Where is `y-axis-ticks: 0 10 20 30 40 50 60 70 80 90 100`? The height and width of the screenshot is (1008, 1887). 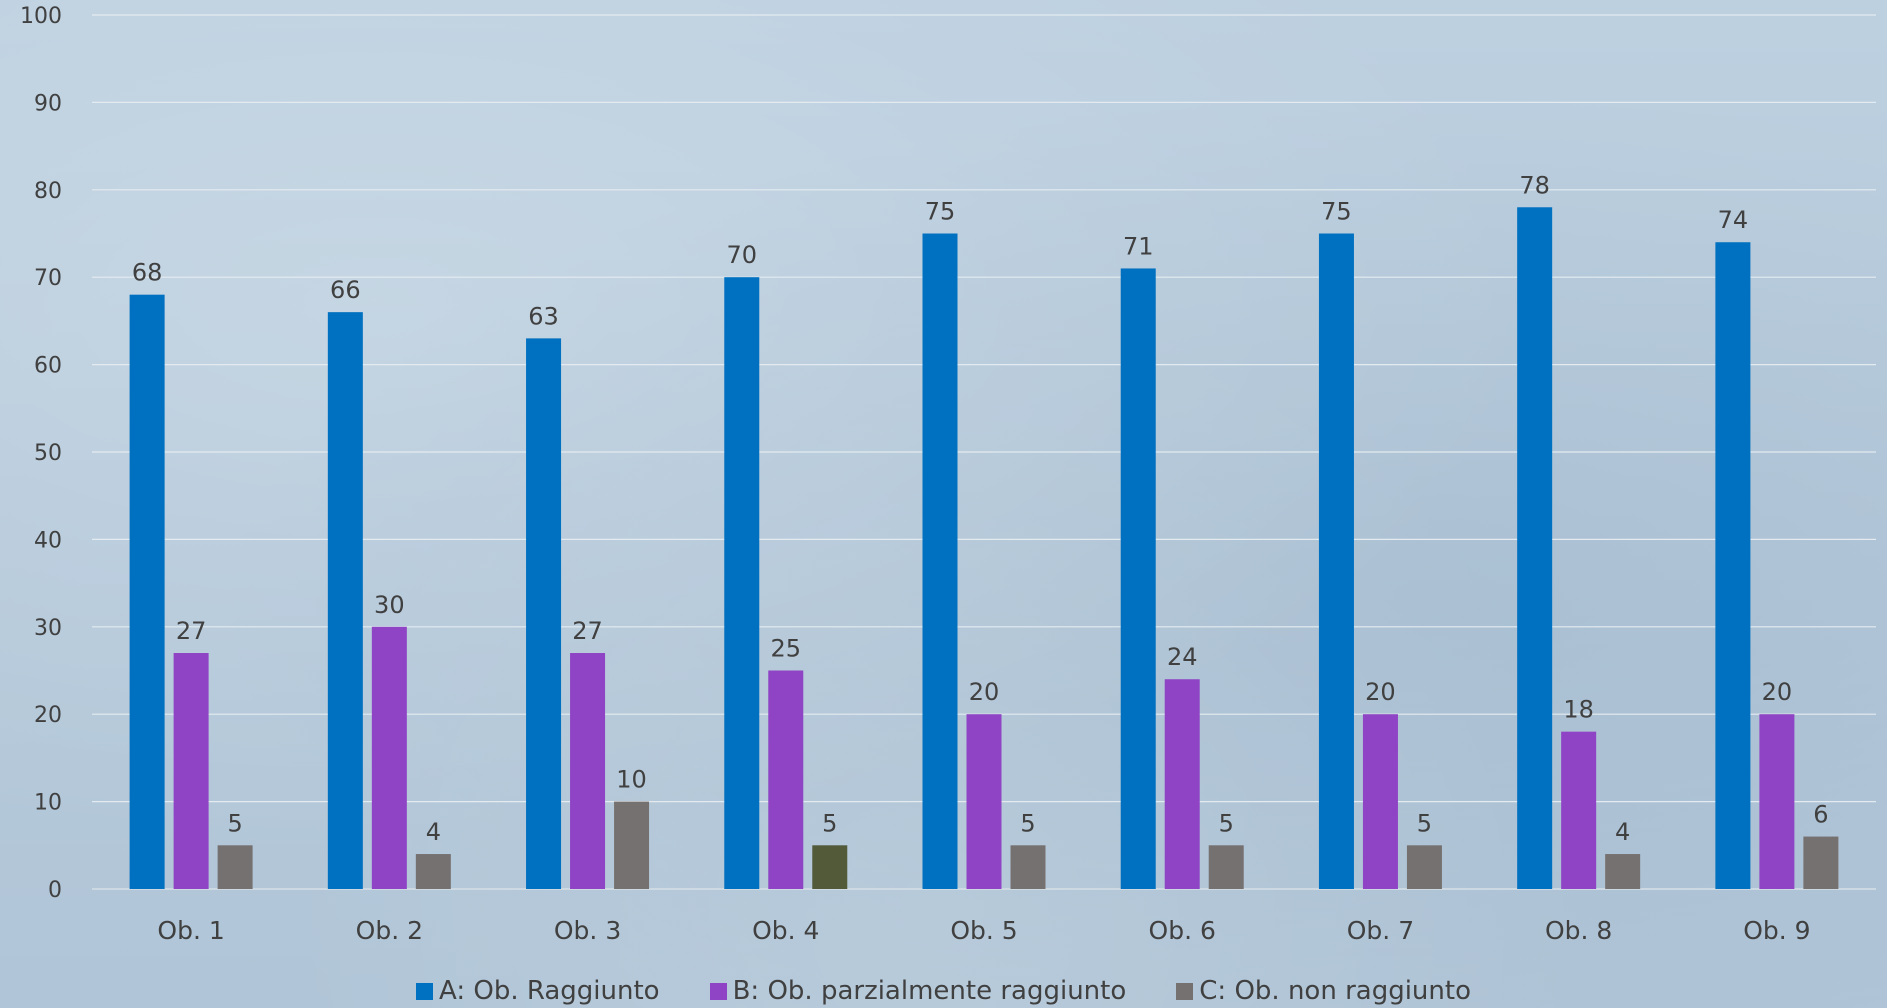 y-axis-ticks: 0 10 20 30 40 50 60 70 80 90 100 is located at coordinates (41, 453).